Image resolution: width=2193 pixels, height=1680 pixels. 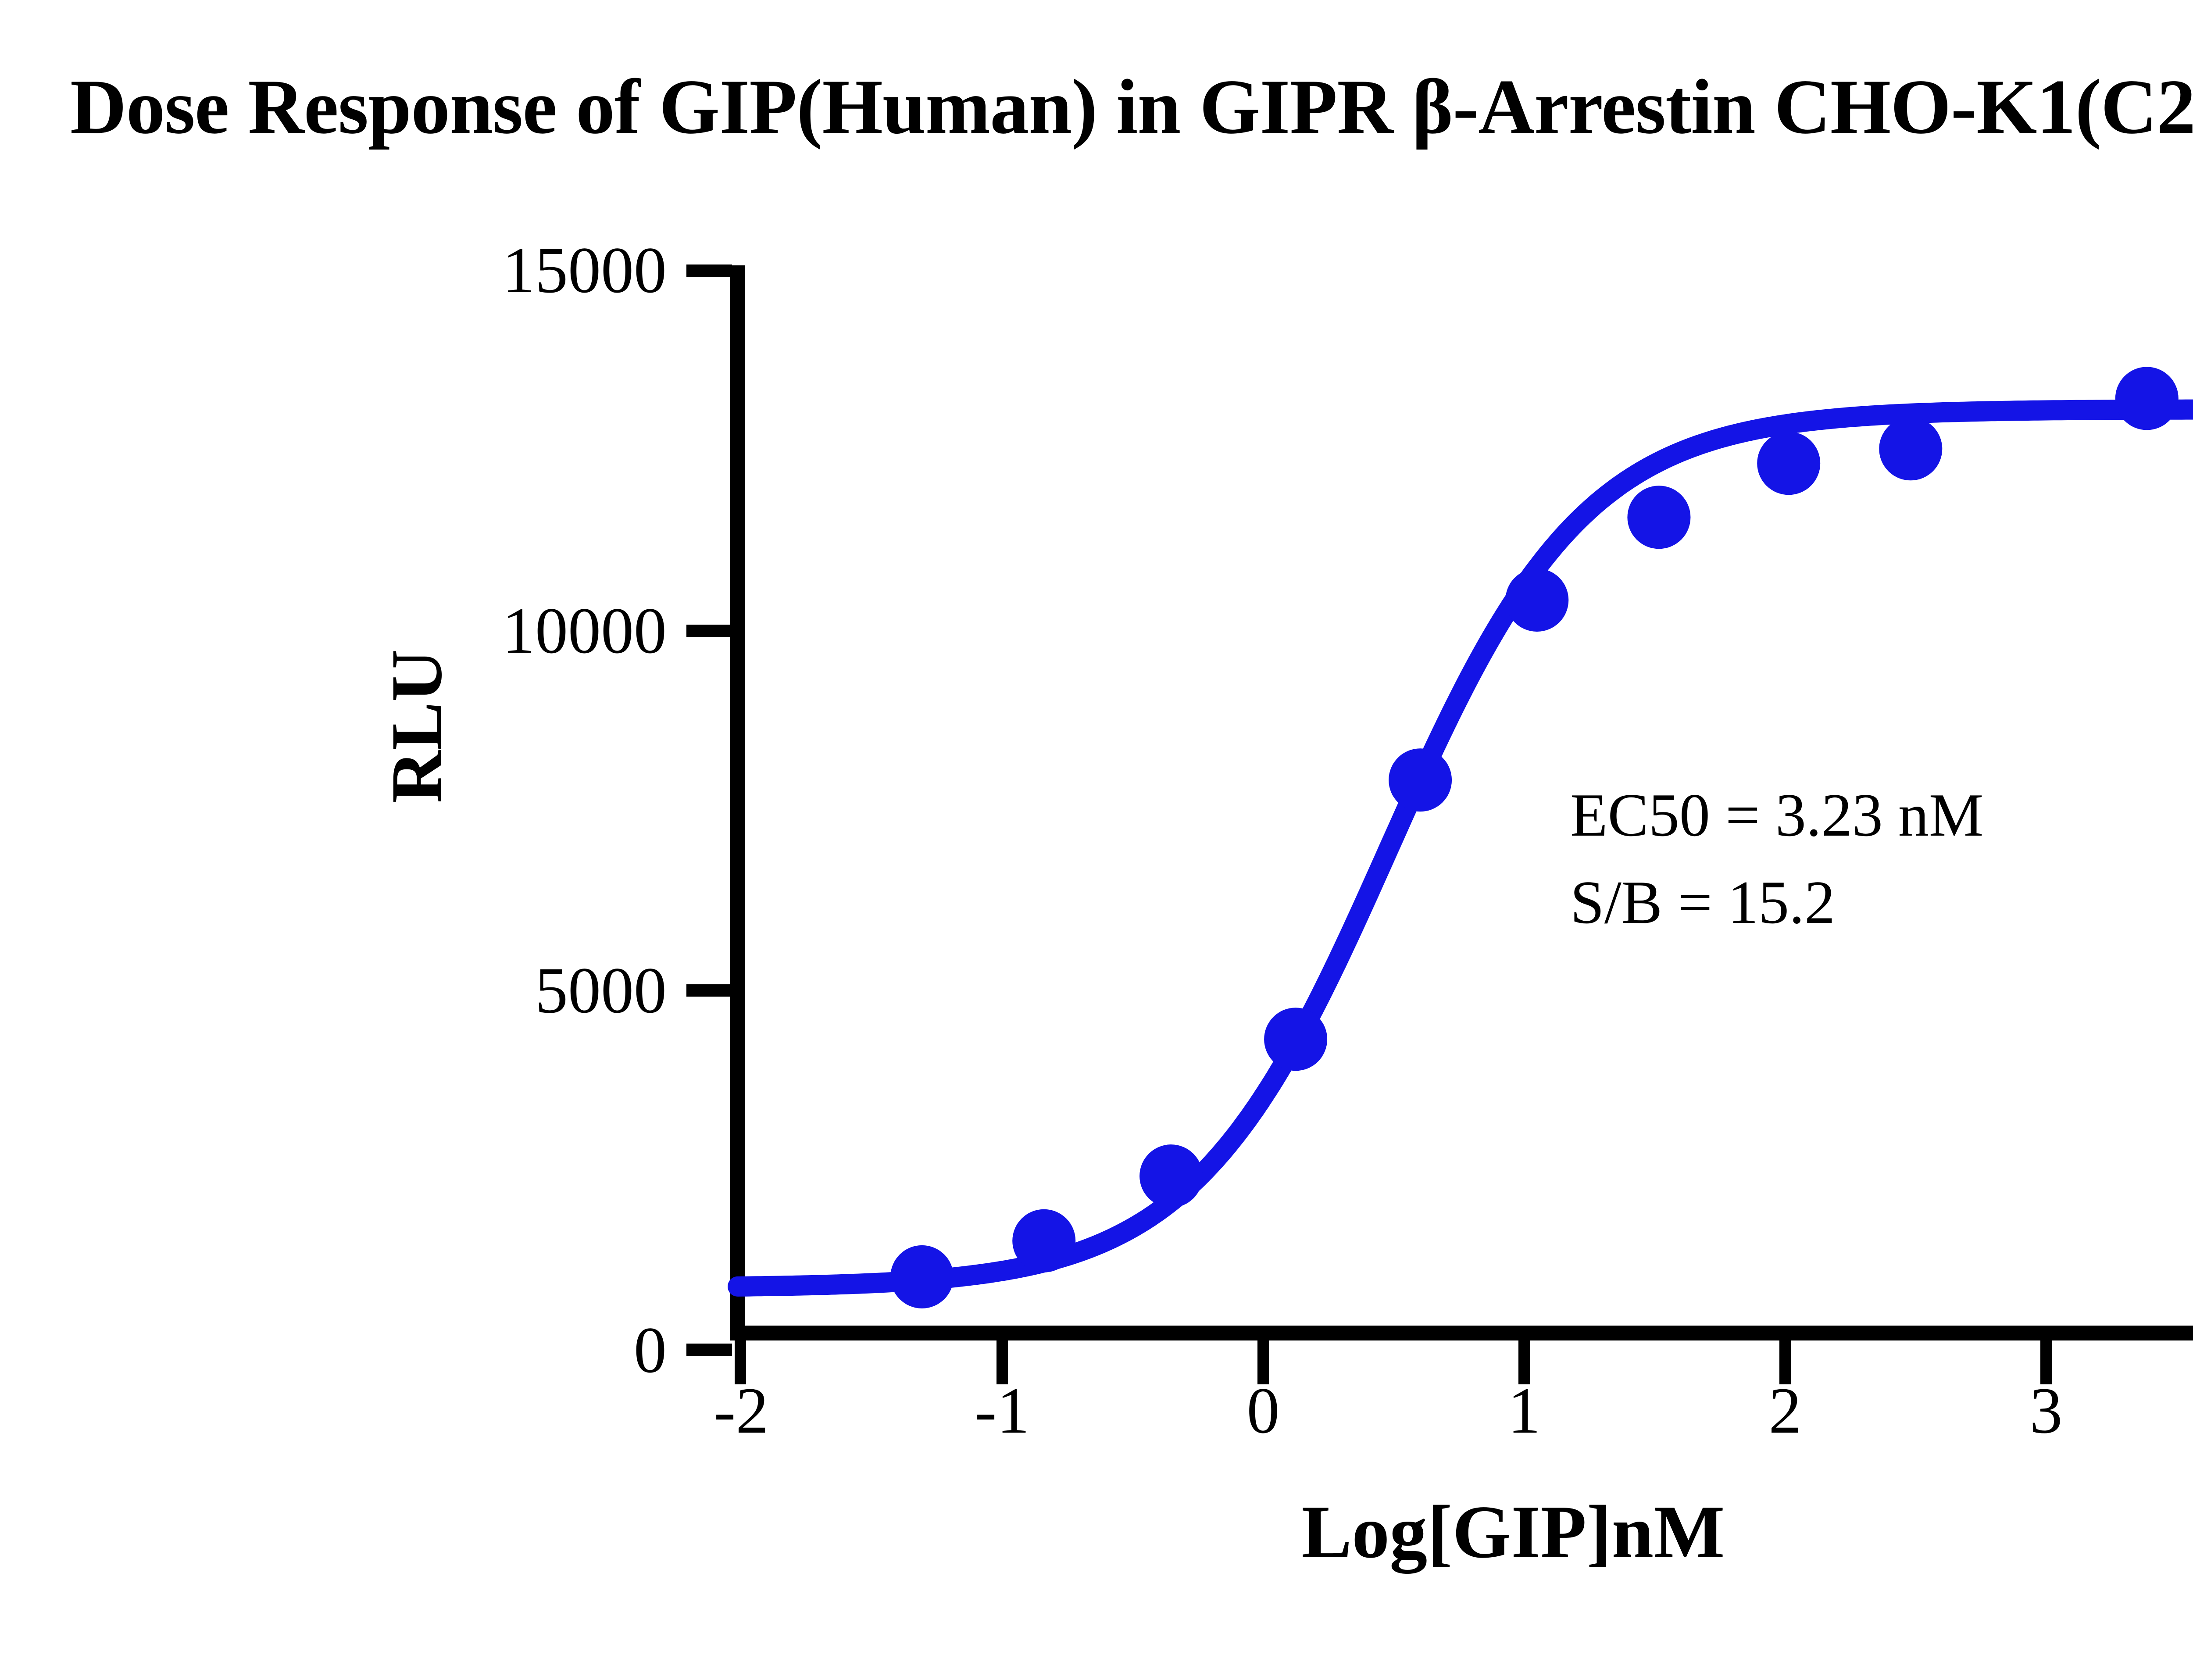 What do you see at coordinates (741, 1410) in the screenshot?
I see `x-tick-label-neg2: -2` at bounding box center [741, 1410].